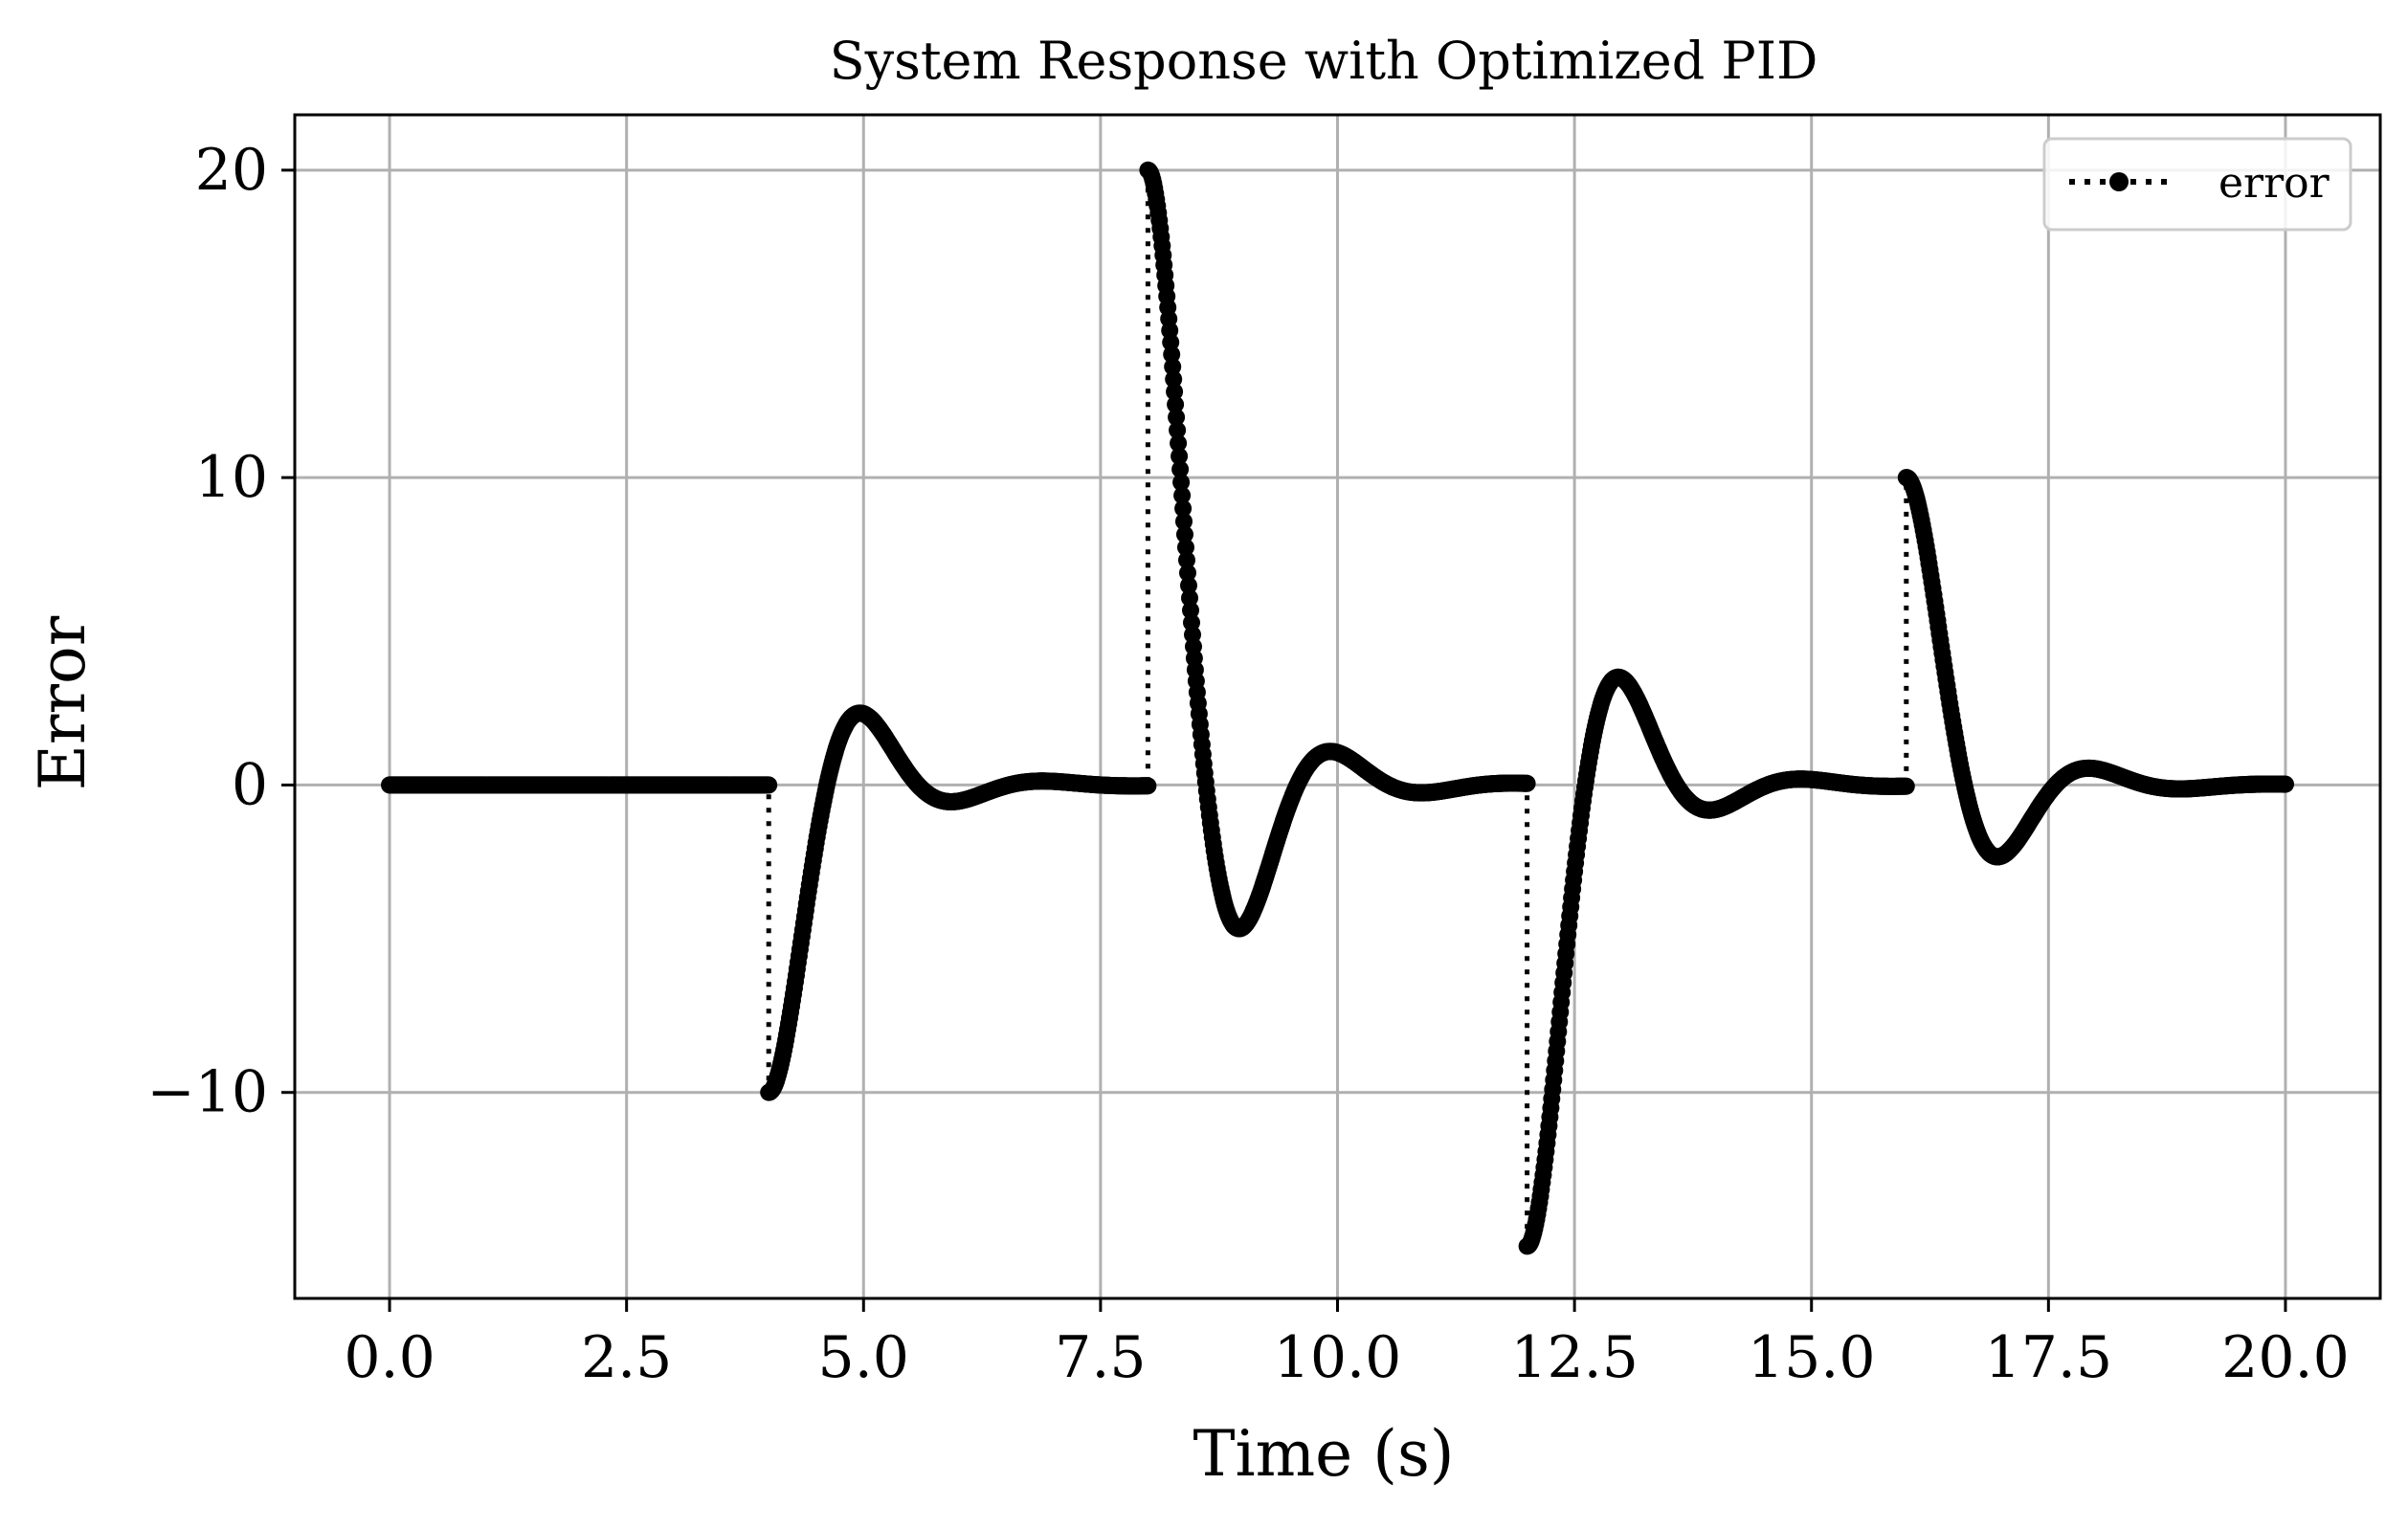 The width and height of the screenshot is (2408, 1529). Describe the element at coordinates (626, 1357) in the screenshot. I see `x-tick-label: 2.5` at that location.